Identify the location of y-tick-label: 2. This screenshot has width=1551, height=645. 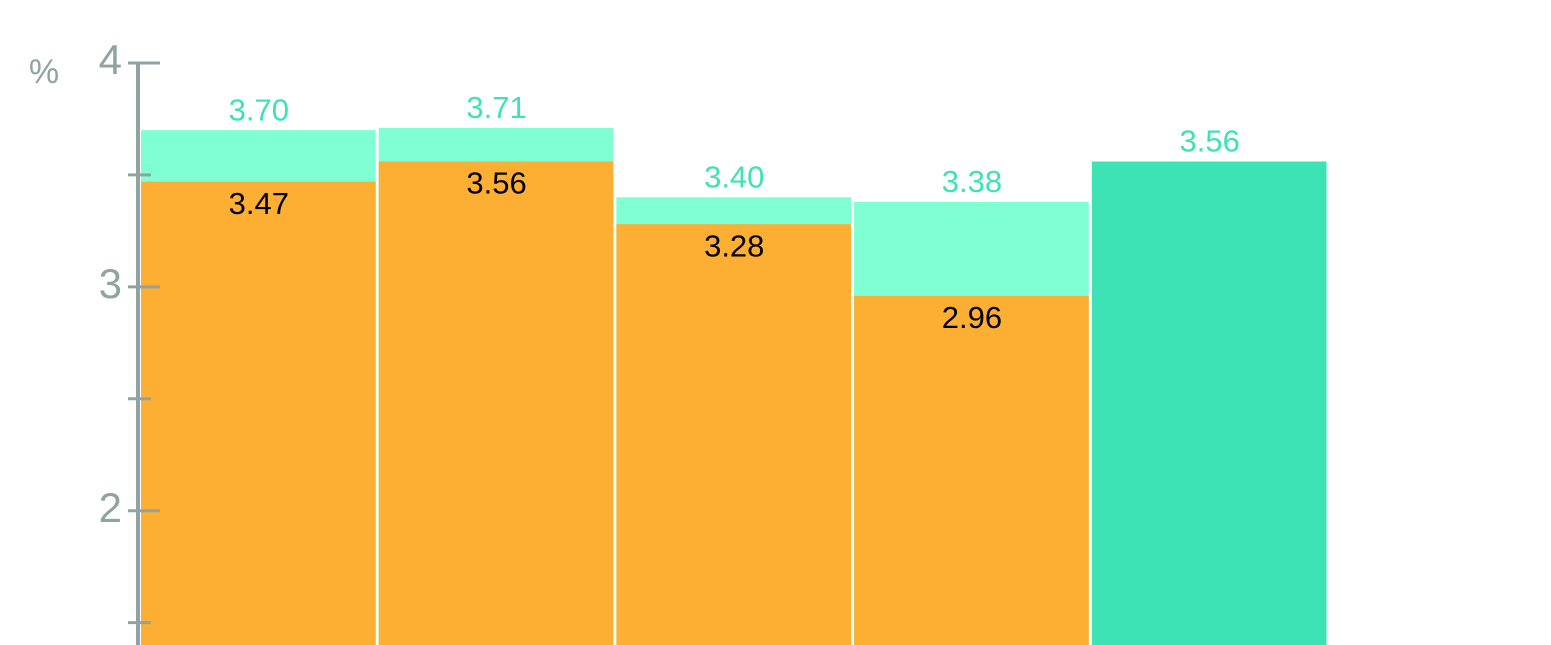
(110, 507).